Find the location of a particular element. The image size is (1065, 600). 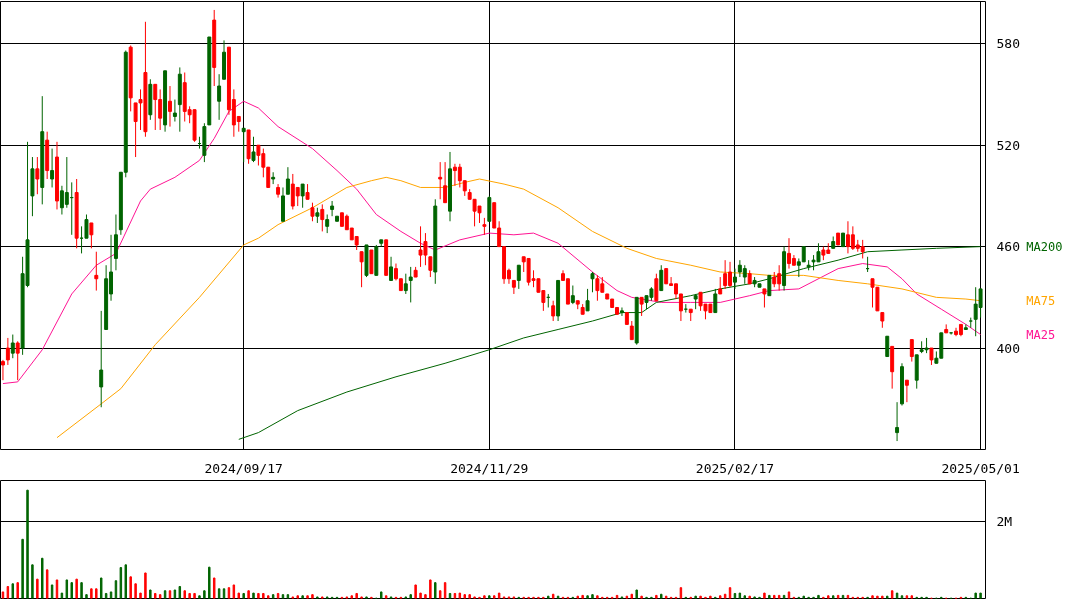

y-tick-label: 580 is located at coordinates (1008, 44).